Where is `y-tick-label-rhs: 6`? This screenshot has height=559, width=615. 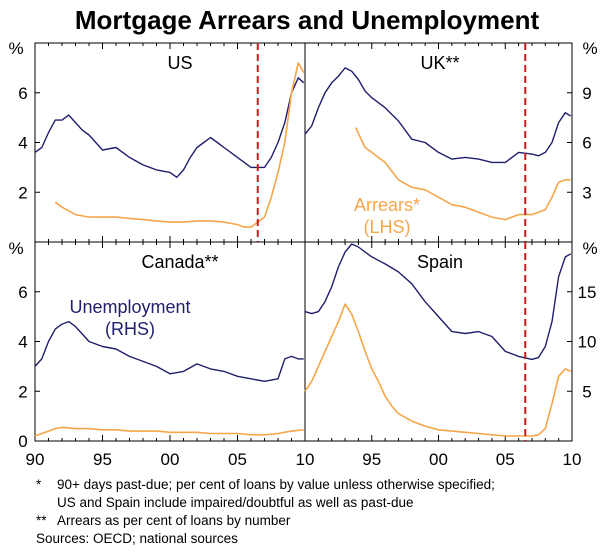 y-tick-label-rhs: 6 is located at coordinates (586, 143).